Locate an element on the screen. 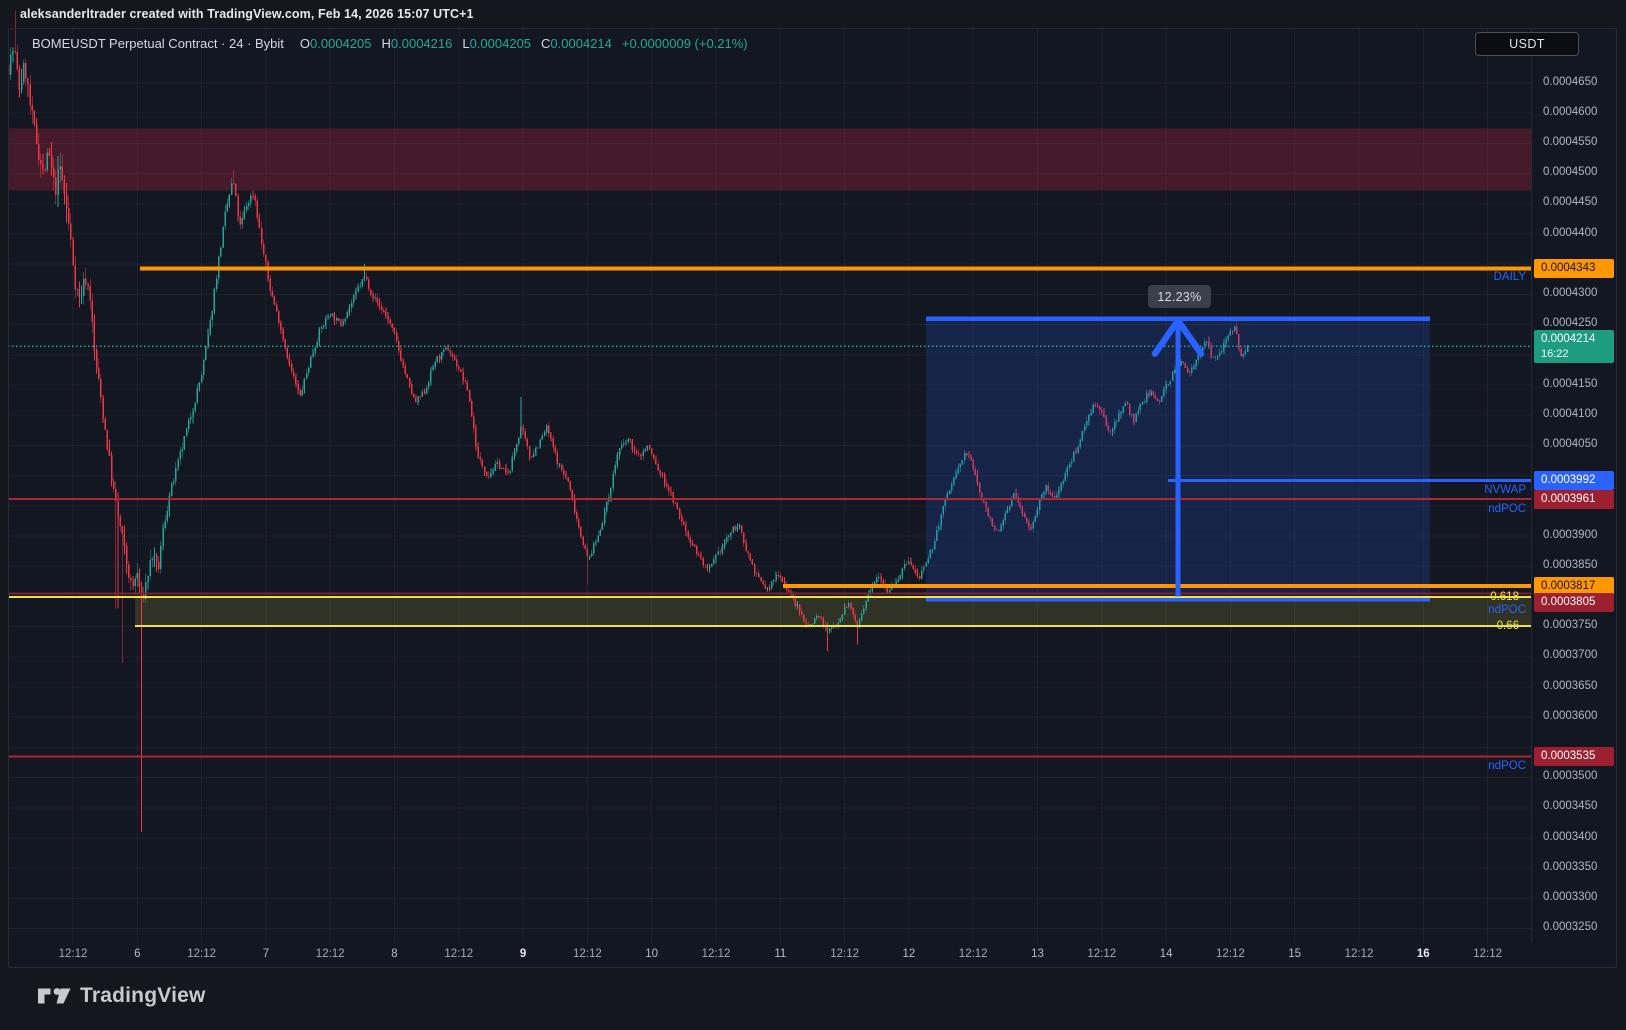  price-axis-tick: 0.0004050 is located at coordinates (1570, 443).